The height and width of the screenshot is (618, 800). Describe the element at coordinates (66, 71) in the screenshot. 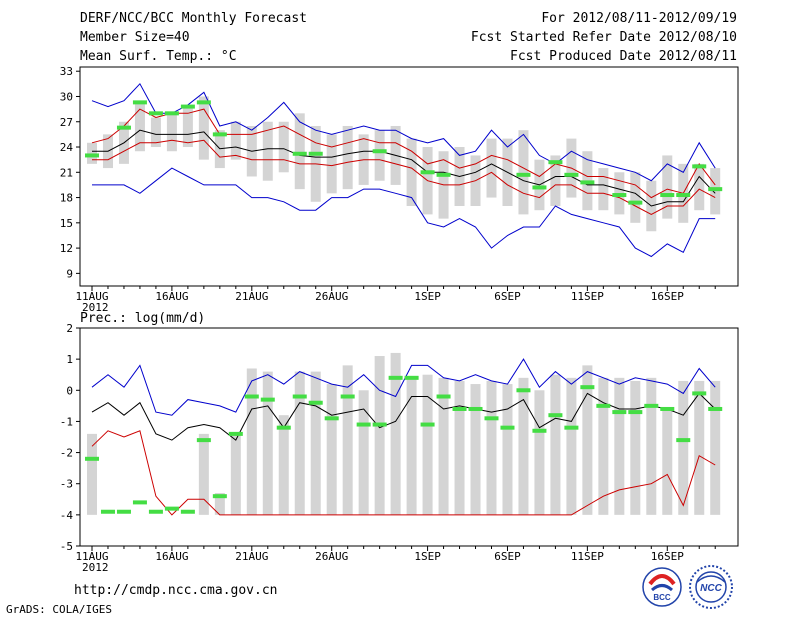

I see `y-tick-label: 33` at that location.